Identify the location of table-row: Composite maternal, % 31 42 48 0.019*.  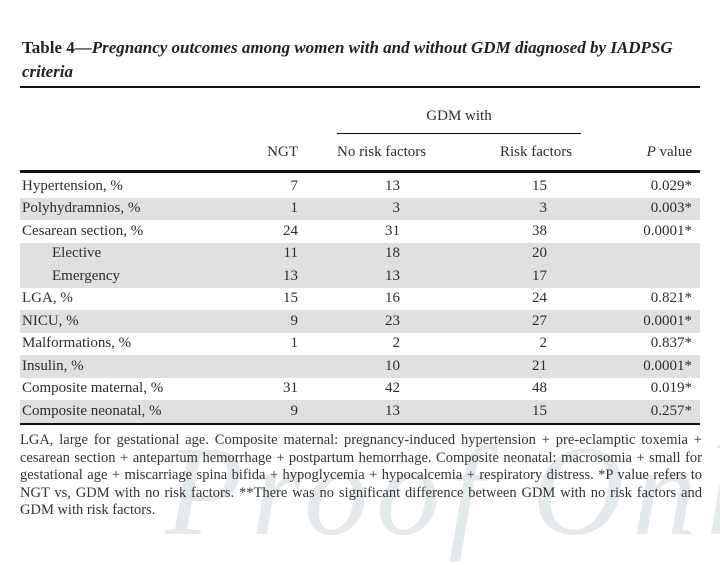
(360, 389).